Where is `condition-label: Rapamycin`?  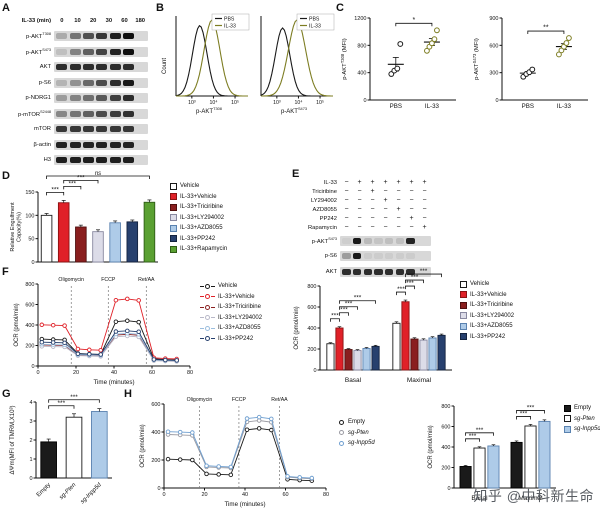 condition-label: Rapamycin is located at coordinates (322, 227).